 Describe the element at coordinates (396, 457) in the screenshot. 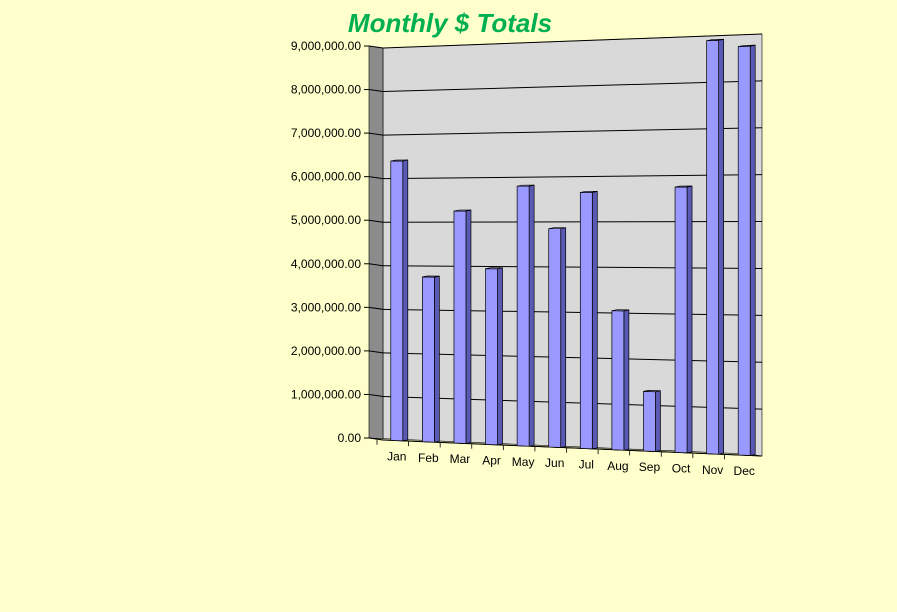

I see `x-tick-label: Jan` at that location.